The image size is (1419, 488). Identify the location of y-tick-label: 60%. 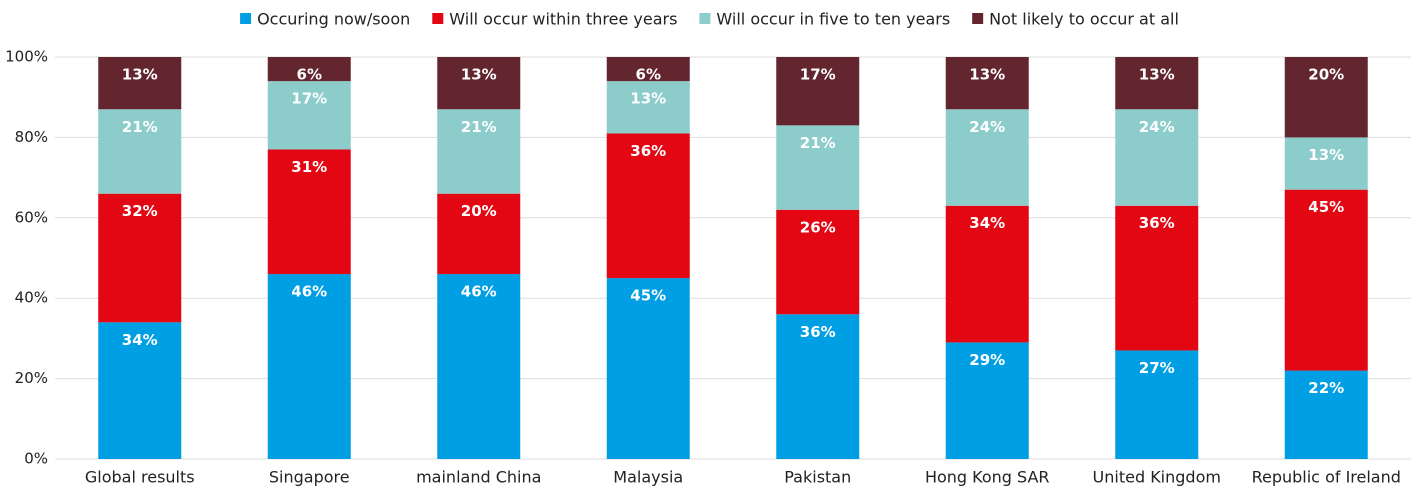
(31, 217).